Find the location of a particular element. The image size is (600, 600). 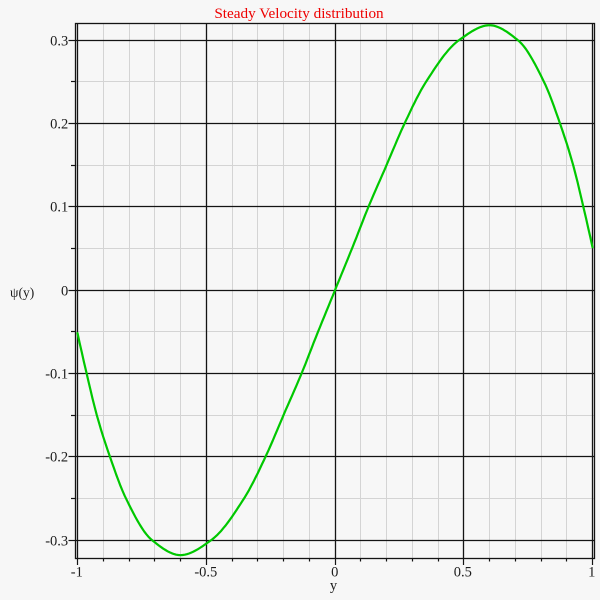

svg-text: -0.3 is located at coordinates (56, 541).